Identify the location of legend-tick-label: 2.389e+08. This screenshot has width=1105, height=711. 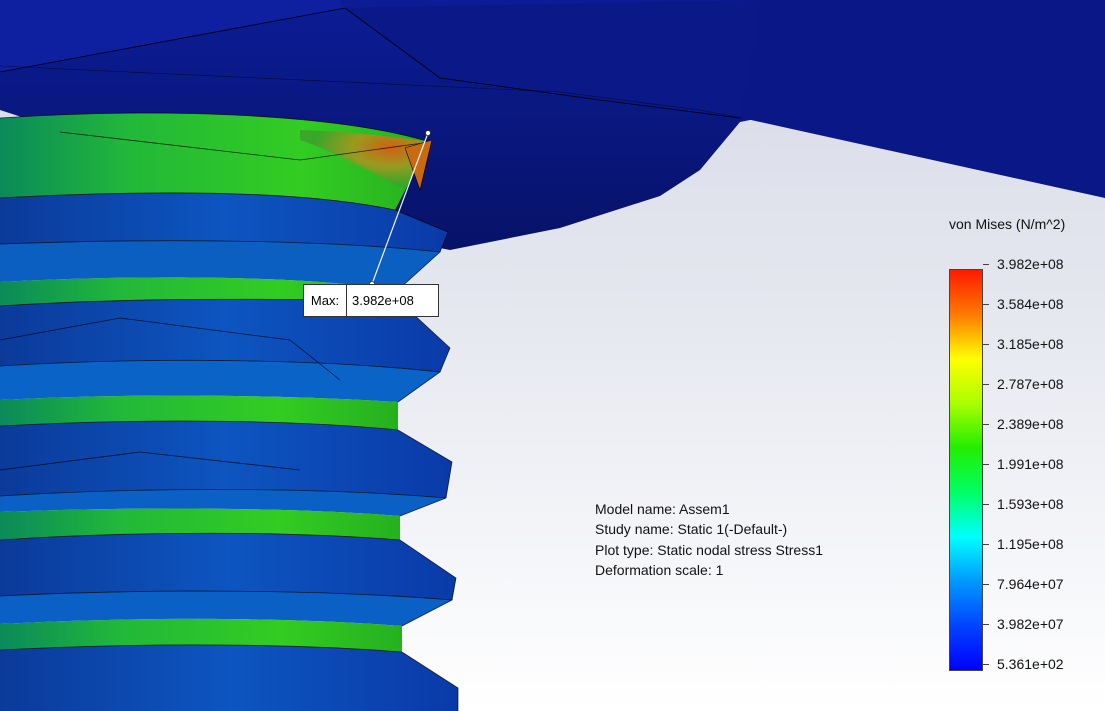
(1030, 424).